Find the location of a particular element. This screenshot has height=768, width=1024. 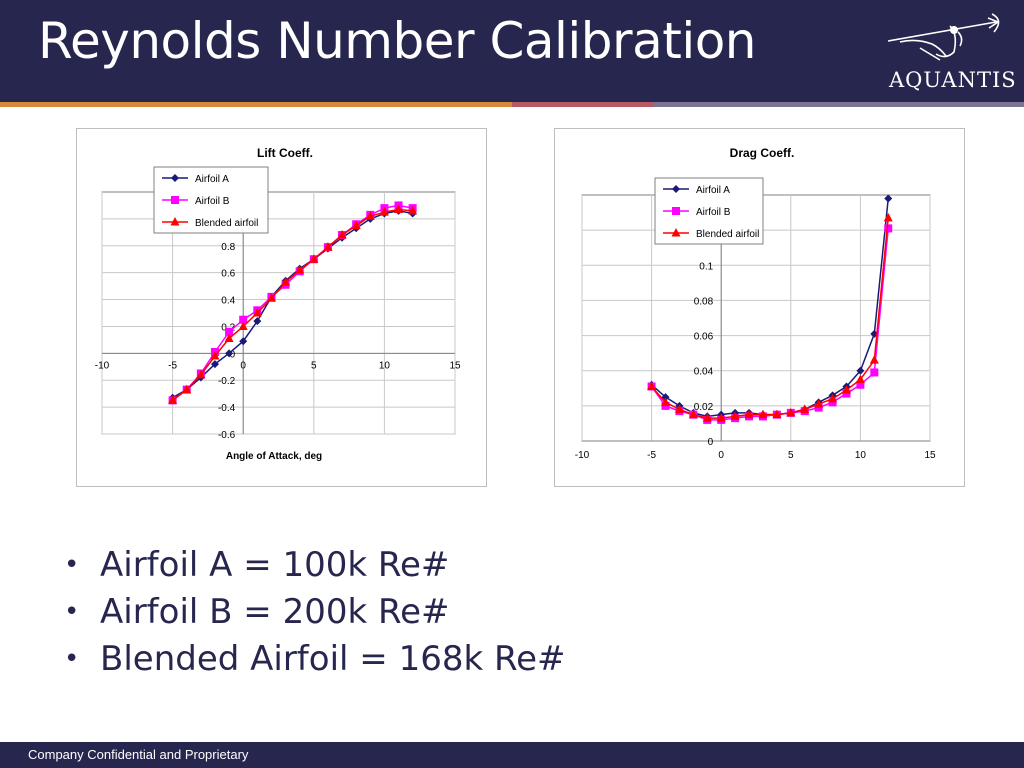

bullet-item: • Blended Airfoil = 168k Re# is located at coordinates (314, 659).